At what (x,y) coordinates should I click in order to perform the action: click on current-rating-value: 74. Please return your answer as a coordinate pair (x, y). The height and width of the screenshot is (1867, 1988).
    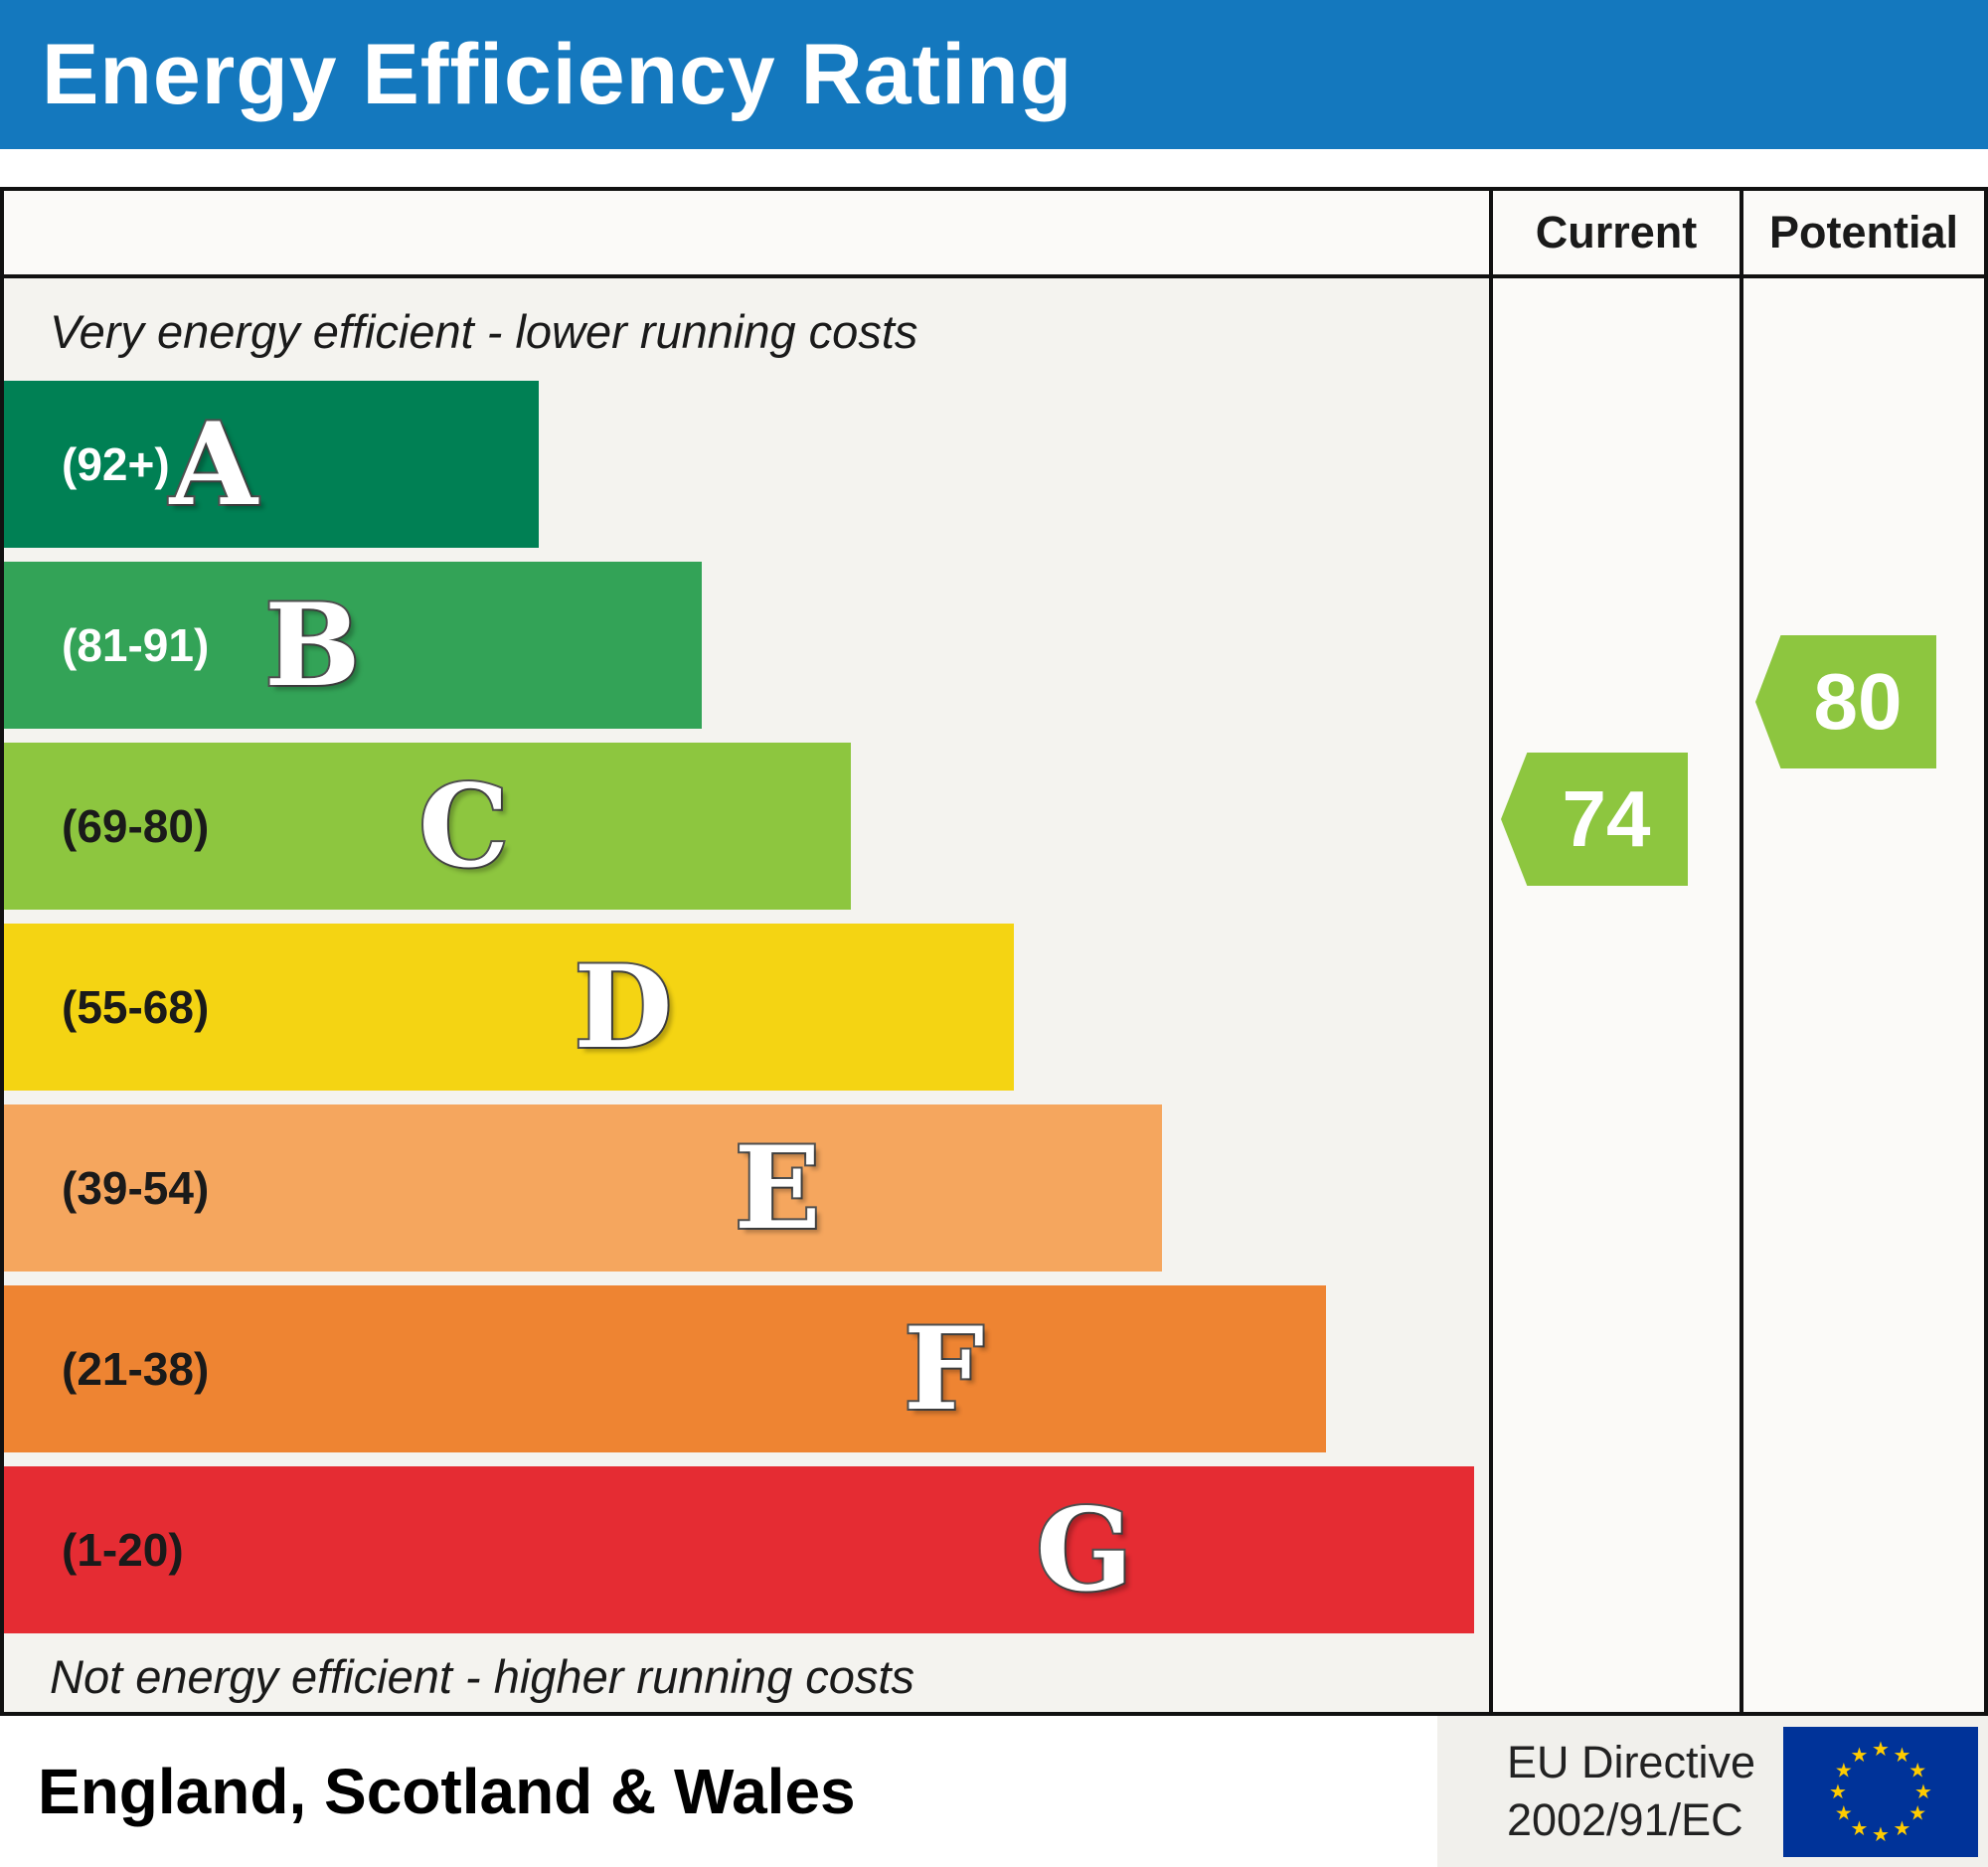
    Looking at the image, I should click on (1606, 818).